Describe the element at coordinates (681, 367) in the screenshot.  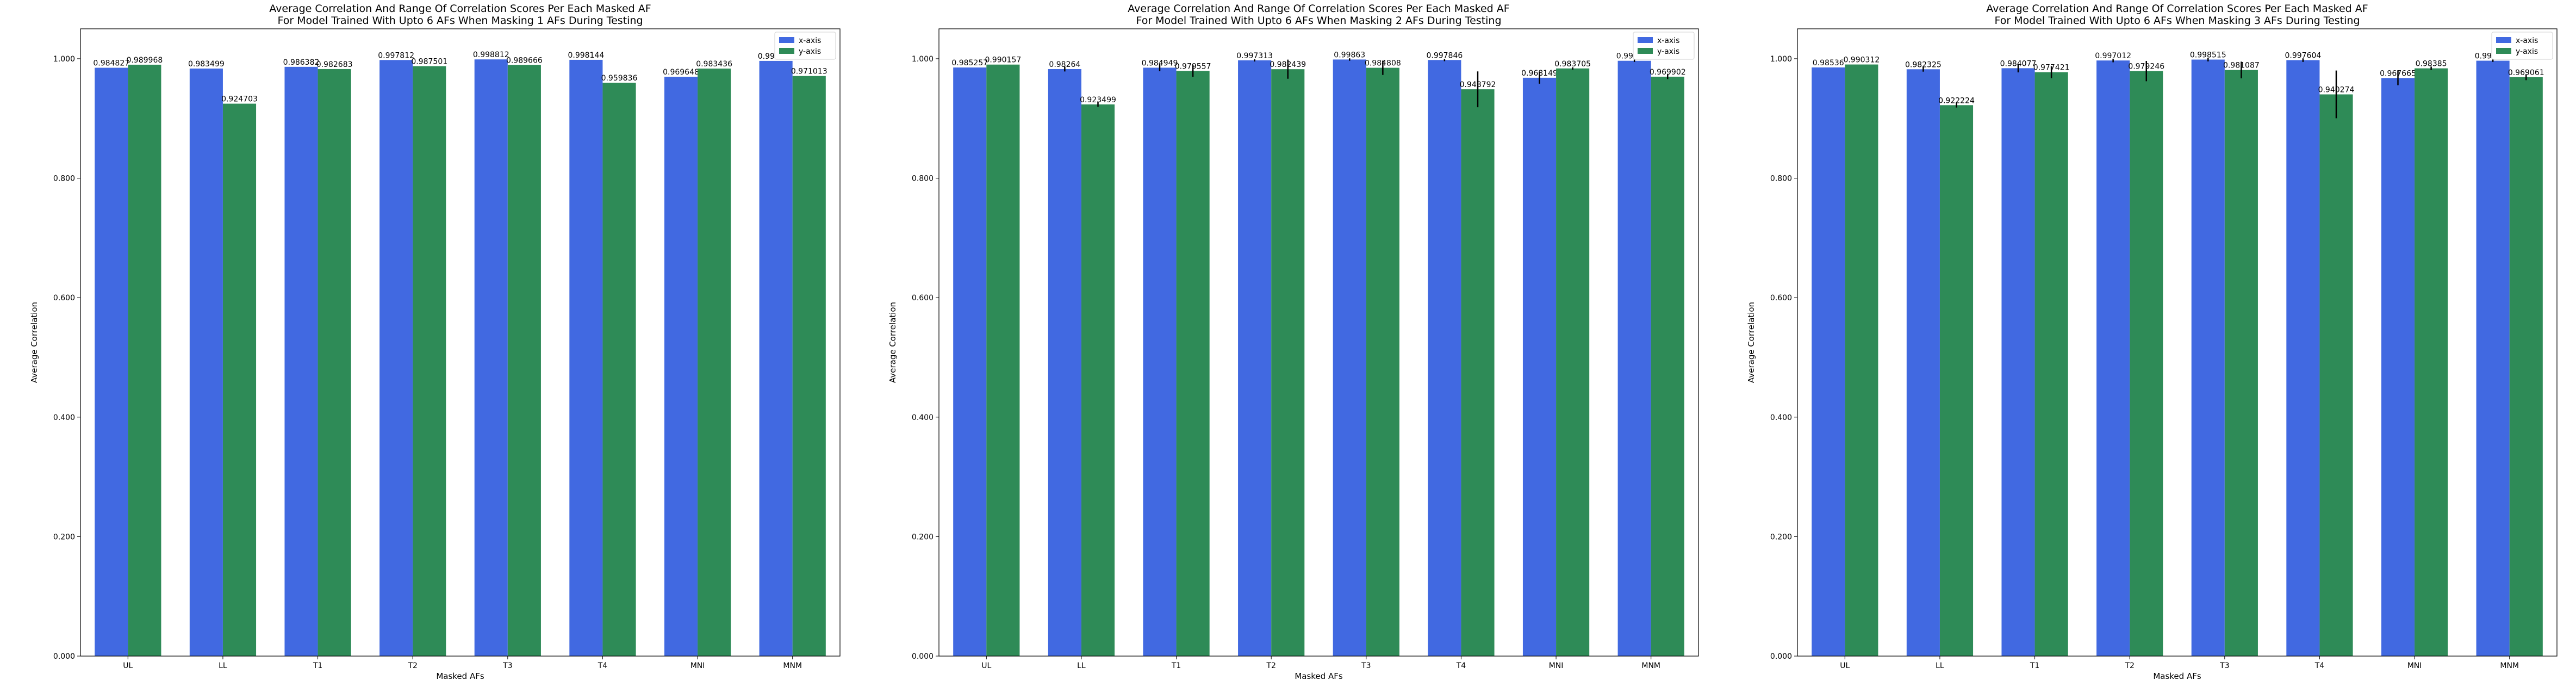
I see `bar-x-axis-MNI` at that location.